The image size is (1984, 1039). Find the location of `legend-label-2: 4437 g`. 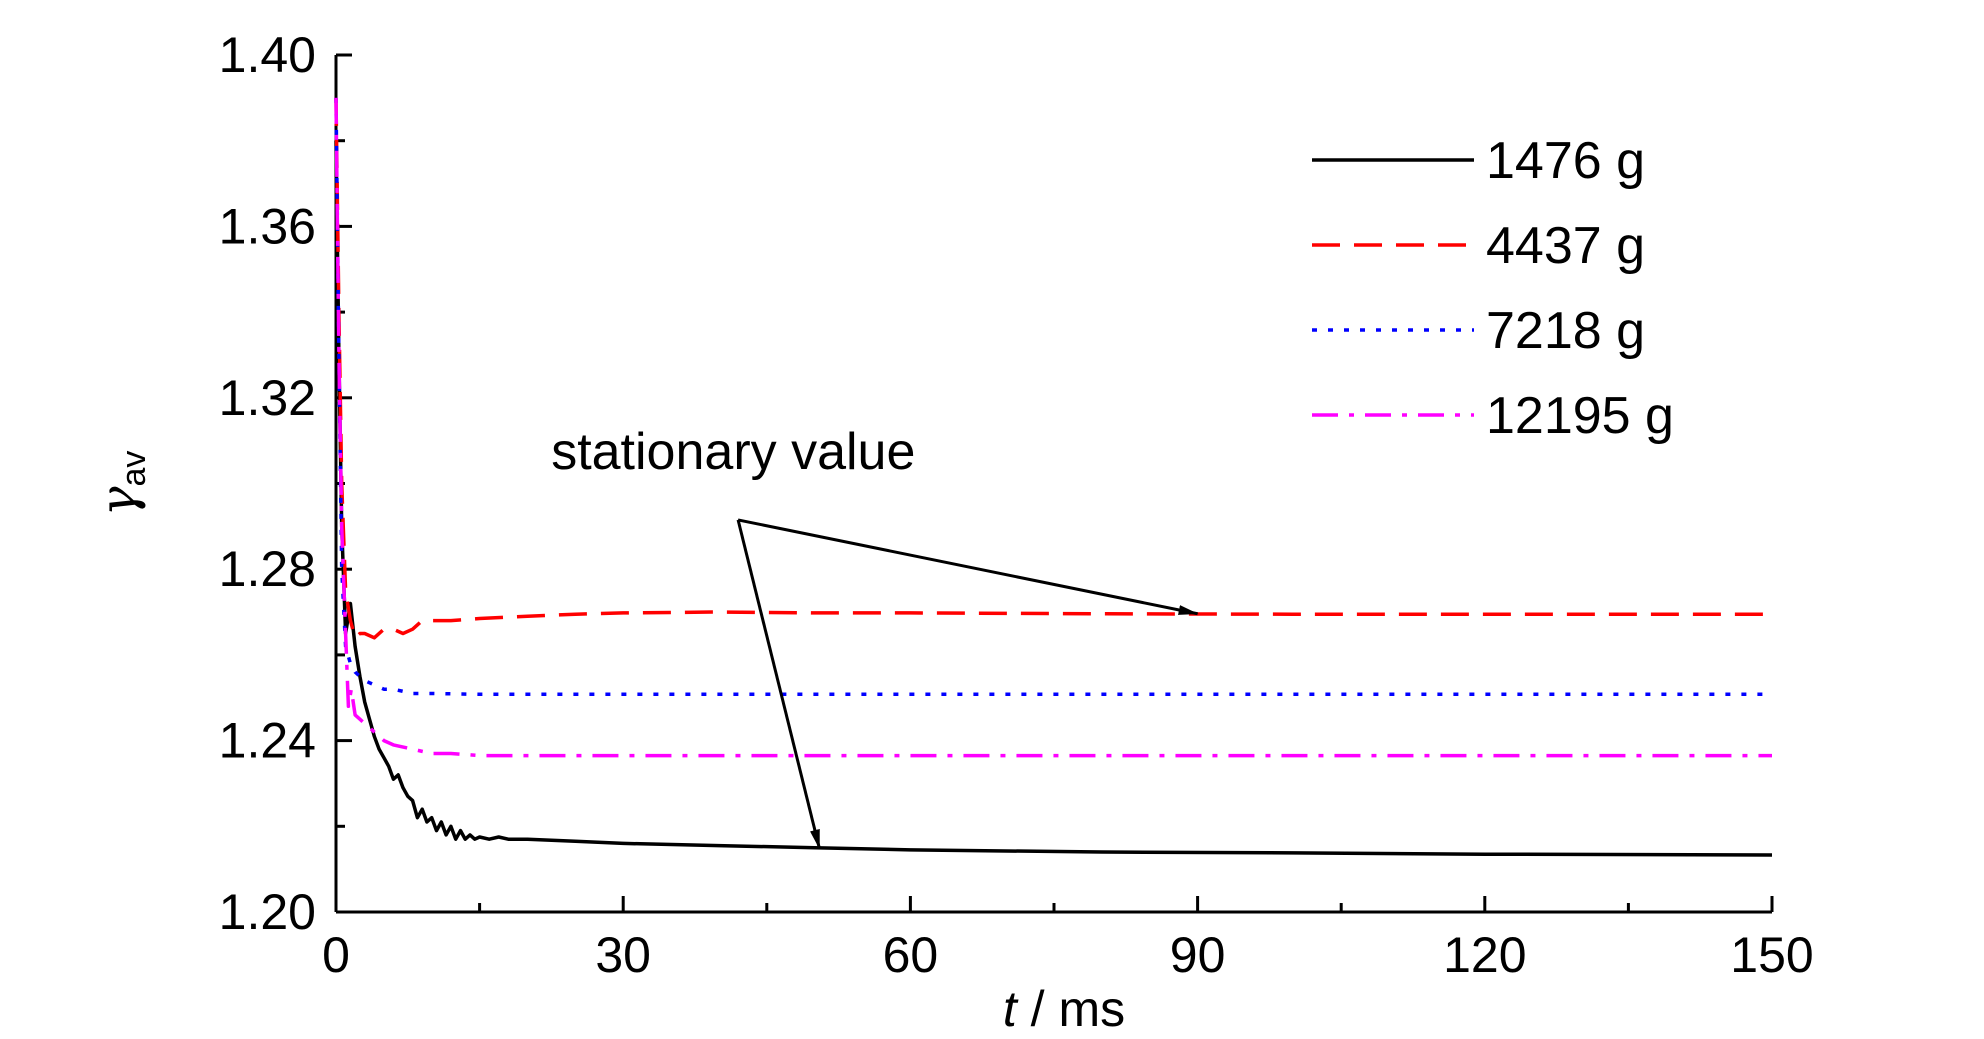

legend-label-2: 4437 g is located at coordinates (1565, 246).